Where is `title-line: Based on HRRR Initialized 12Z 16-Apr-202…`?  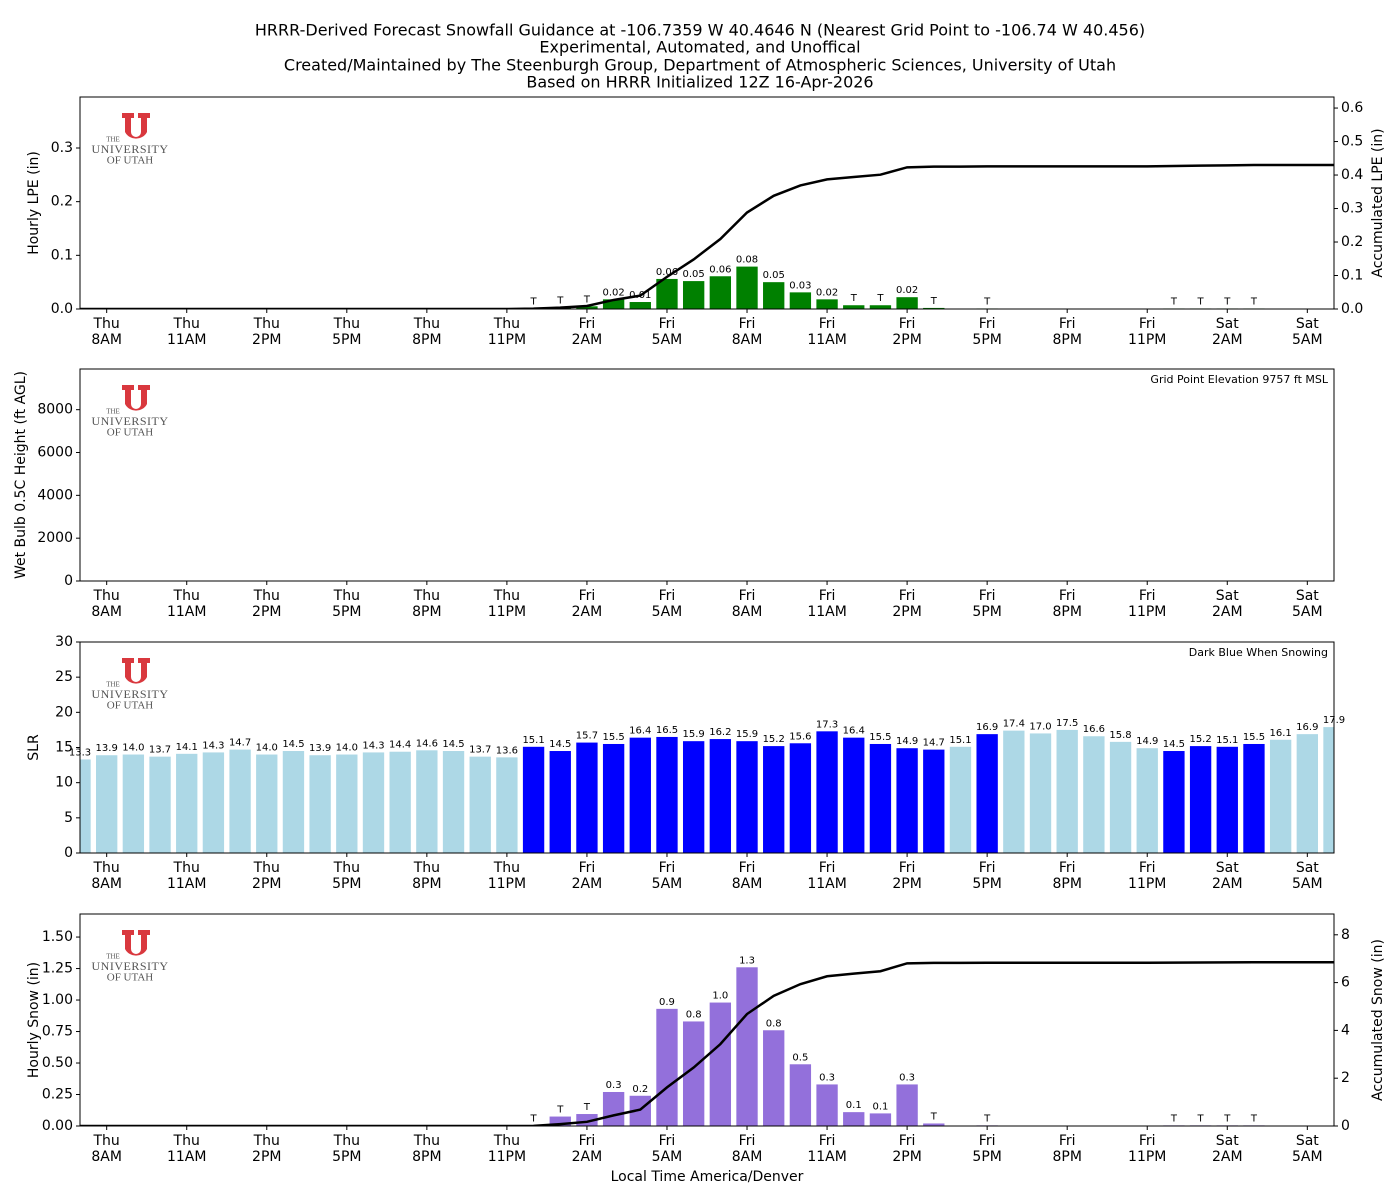 title-line: Based on HRRR Initialized 12Z 16-Apr-202… is located at coordinates (699, 82).